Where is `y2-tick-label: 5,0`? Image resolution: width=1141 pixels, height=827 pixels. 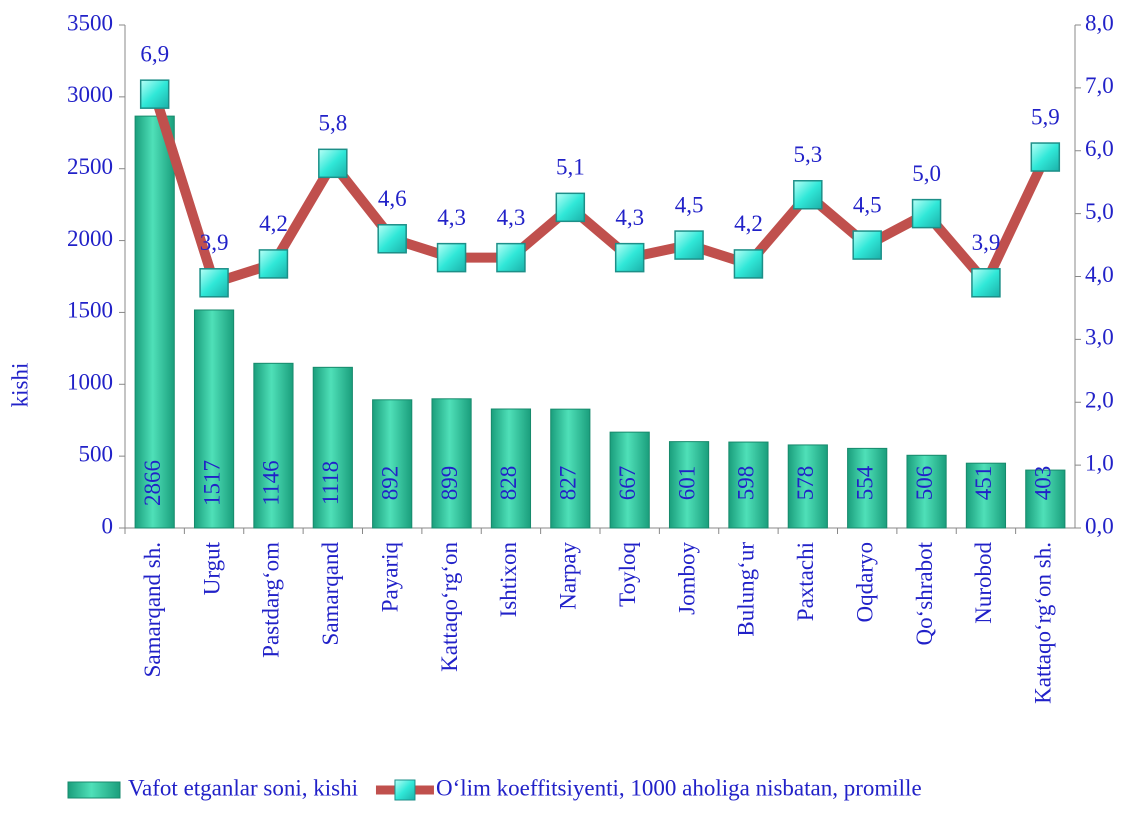
y2-tick-label: 5,0 is located at coordinates (1099, 211).